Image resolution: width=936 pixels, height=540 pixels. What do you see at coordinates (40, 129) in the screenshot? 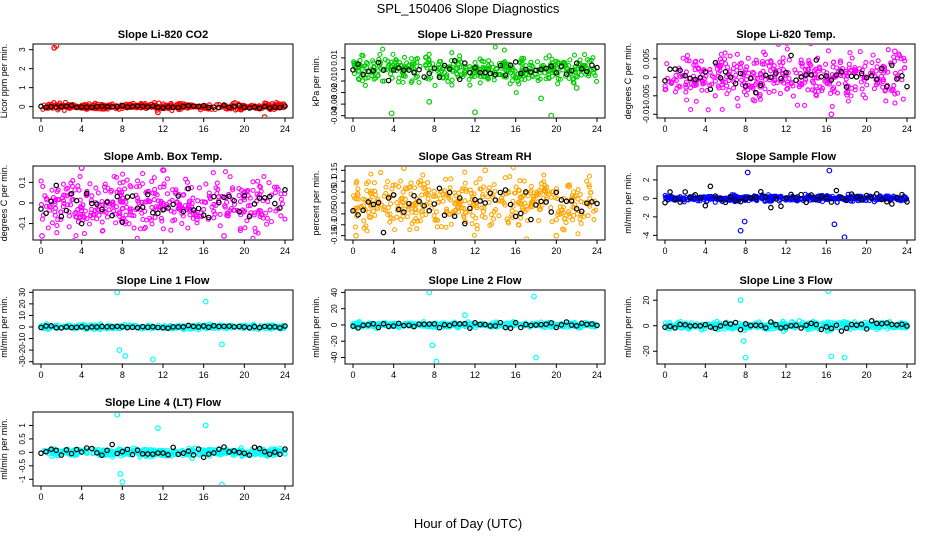
I see `x-tick-label: 0` at bounding box center [40, 129].